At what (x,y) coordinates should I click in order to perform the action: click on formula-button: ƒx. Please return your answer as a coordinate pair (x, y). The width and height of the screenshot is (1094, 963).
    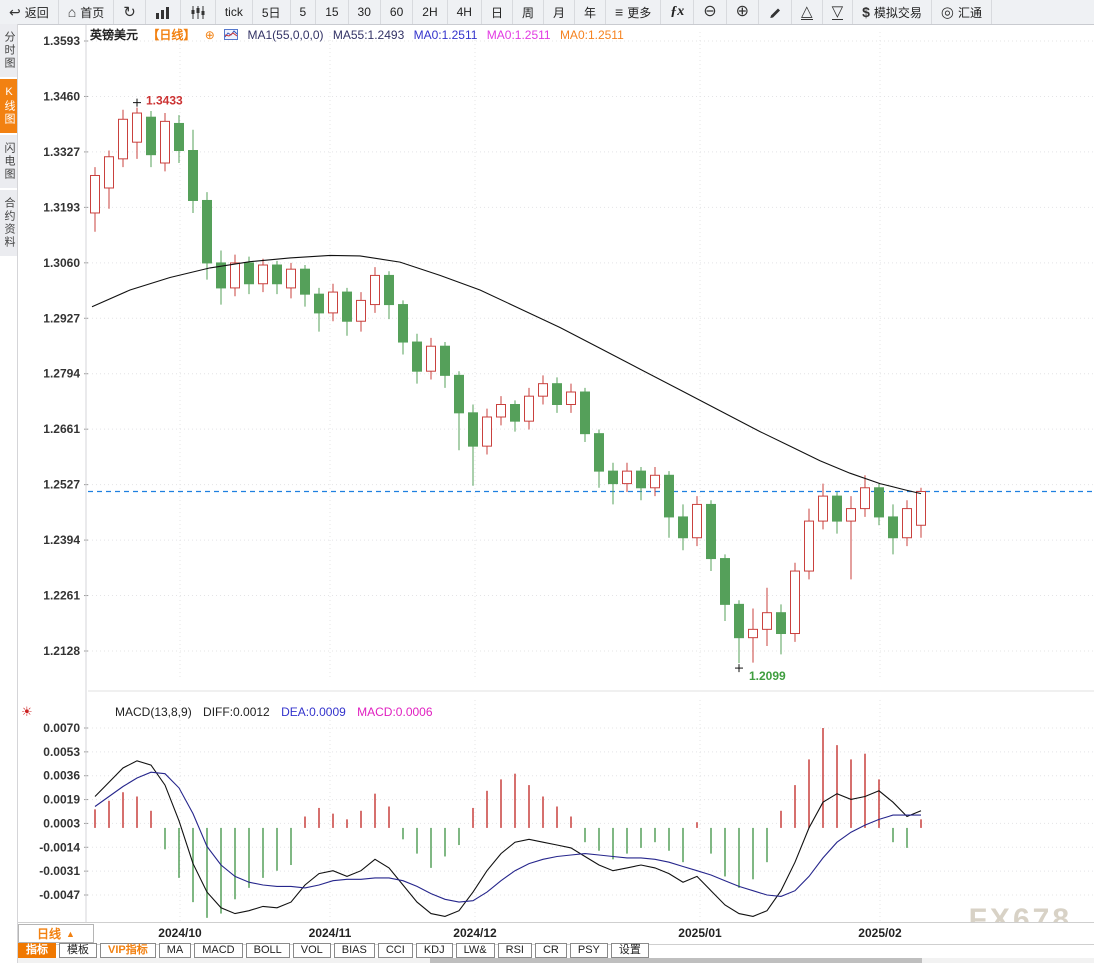
    Looking at the image, I should click on (678, 12).